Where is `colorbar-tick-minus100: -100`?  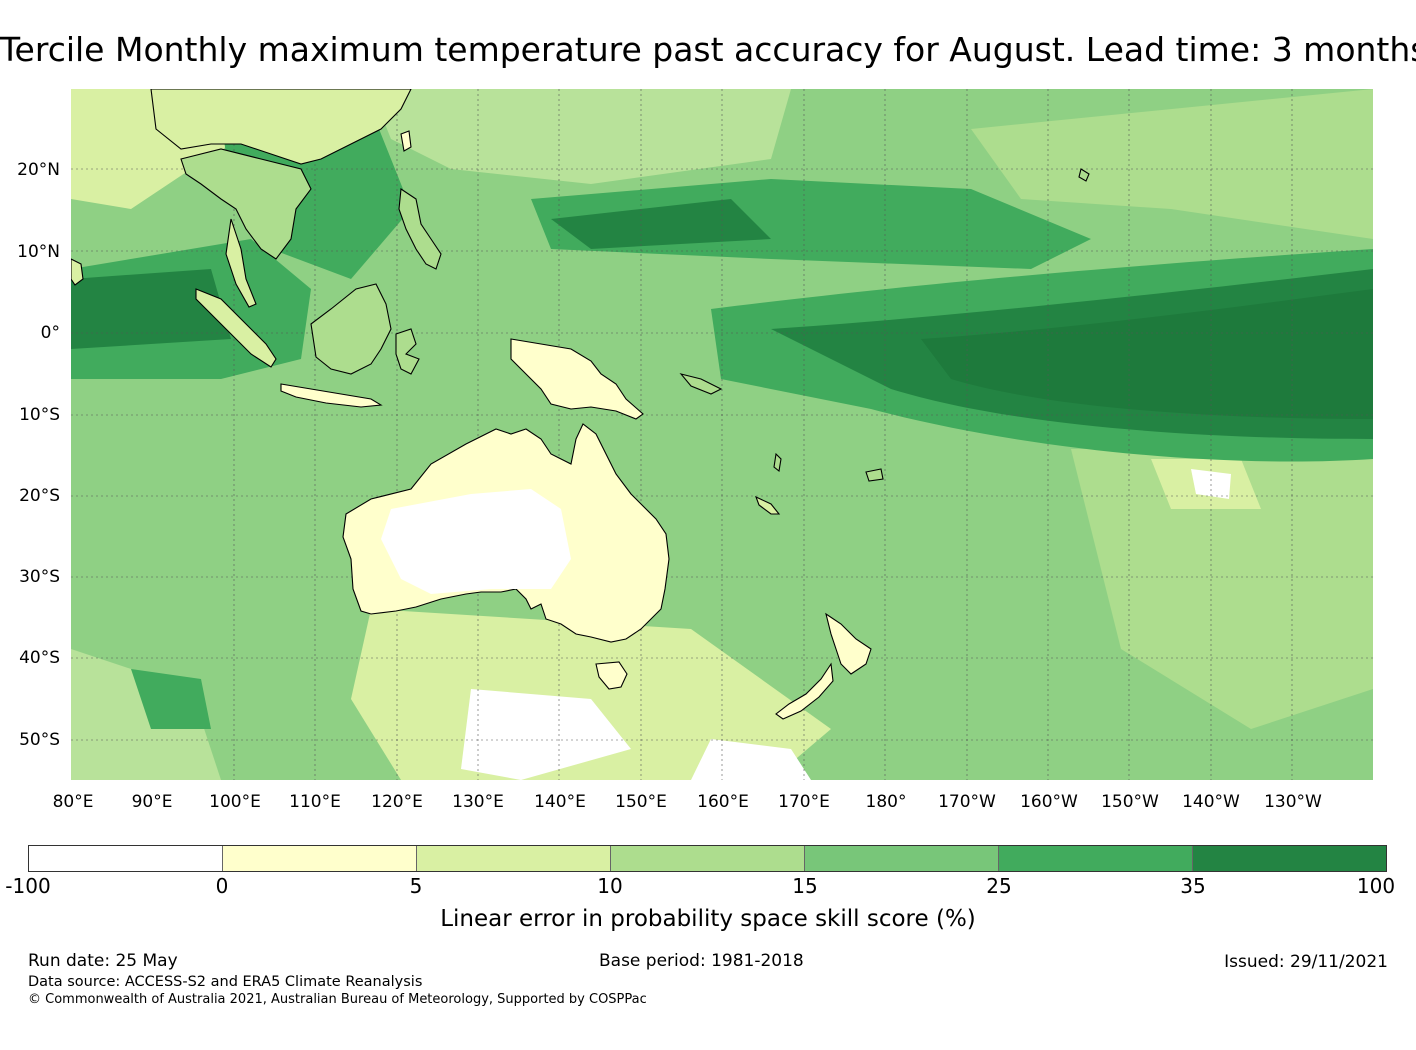 colorbar-tick-minus100: -100 is located at coordinates (28, 886).